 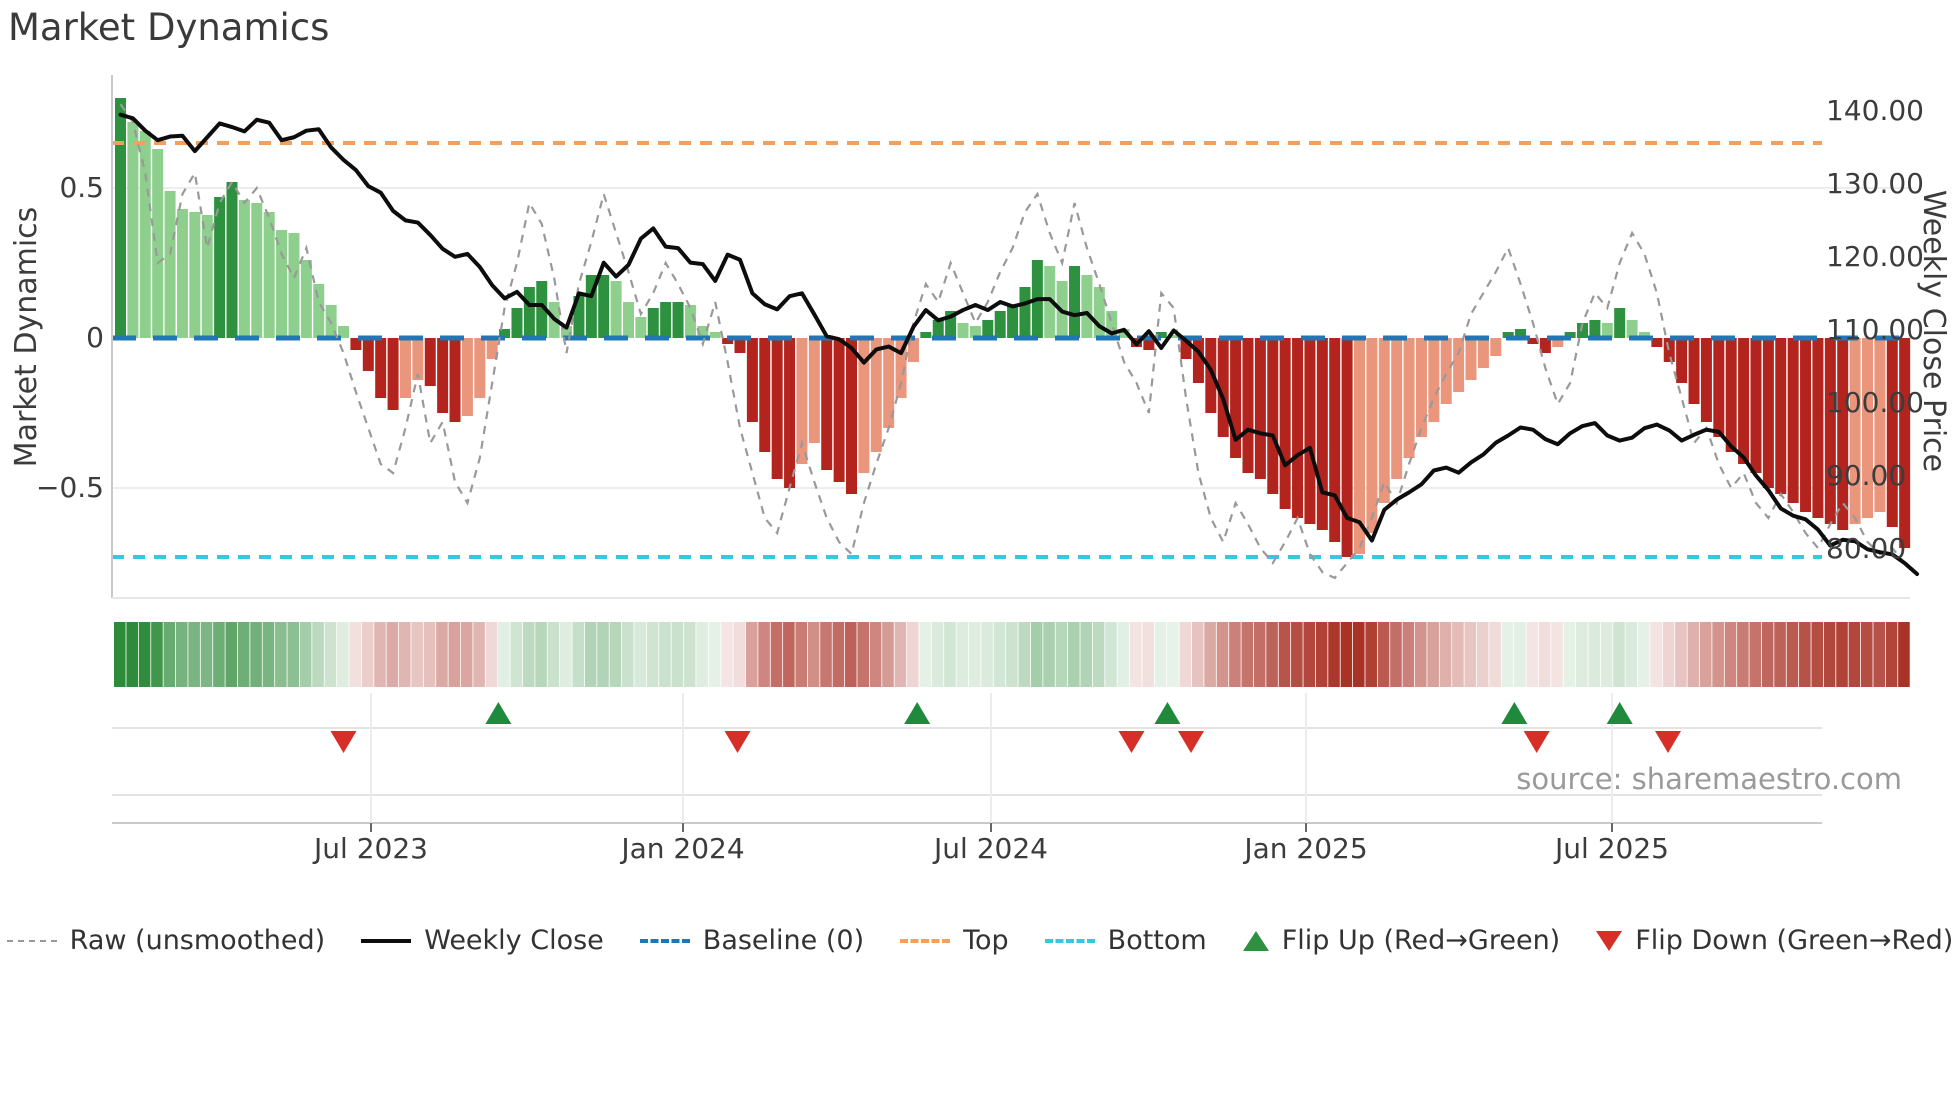 What do you see at coordinates (664, 940) in the screenshot?
I see `dashed-blue-line-icon` at bounding box center [664, 940].